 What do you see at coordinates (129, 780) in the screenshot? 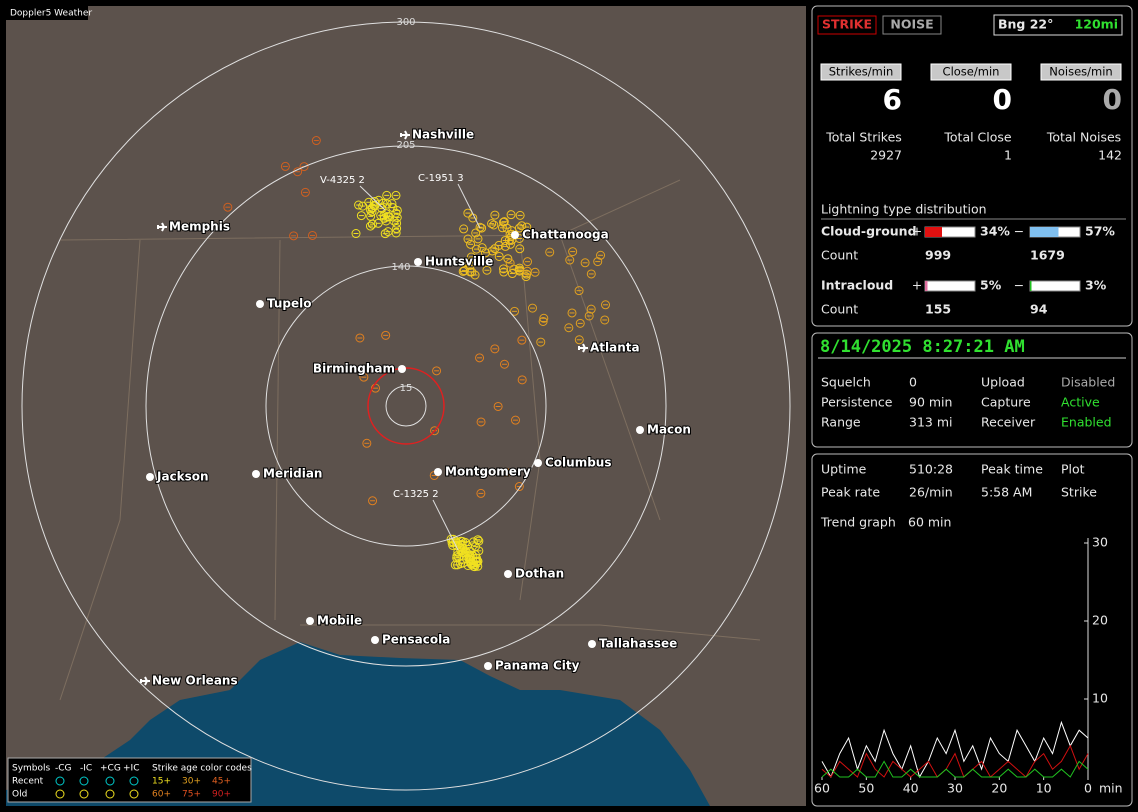
I see `legend-box` at bounding box center [129, 780].